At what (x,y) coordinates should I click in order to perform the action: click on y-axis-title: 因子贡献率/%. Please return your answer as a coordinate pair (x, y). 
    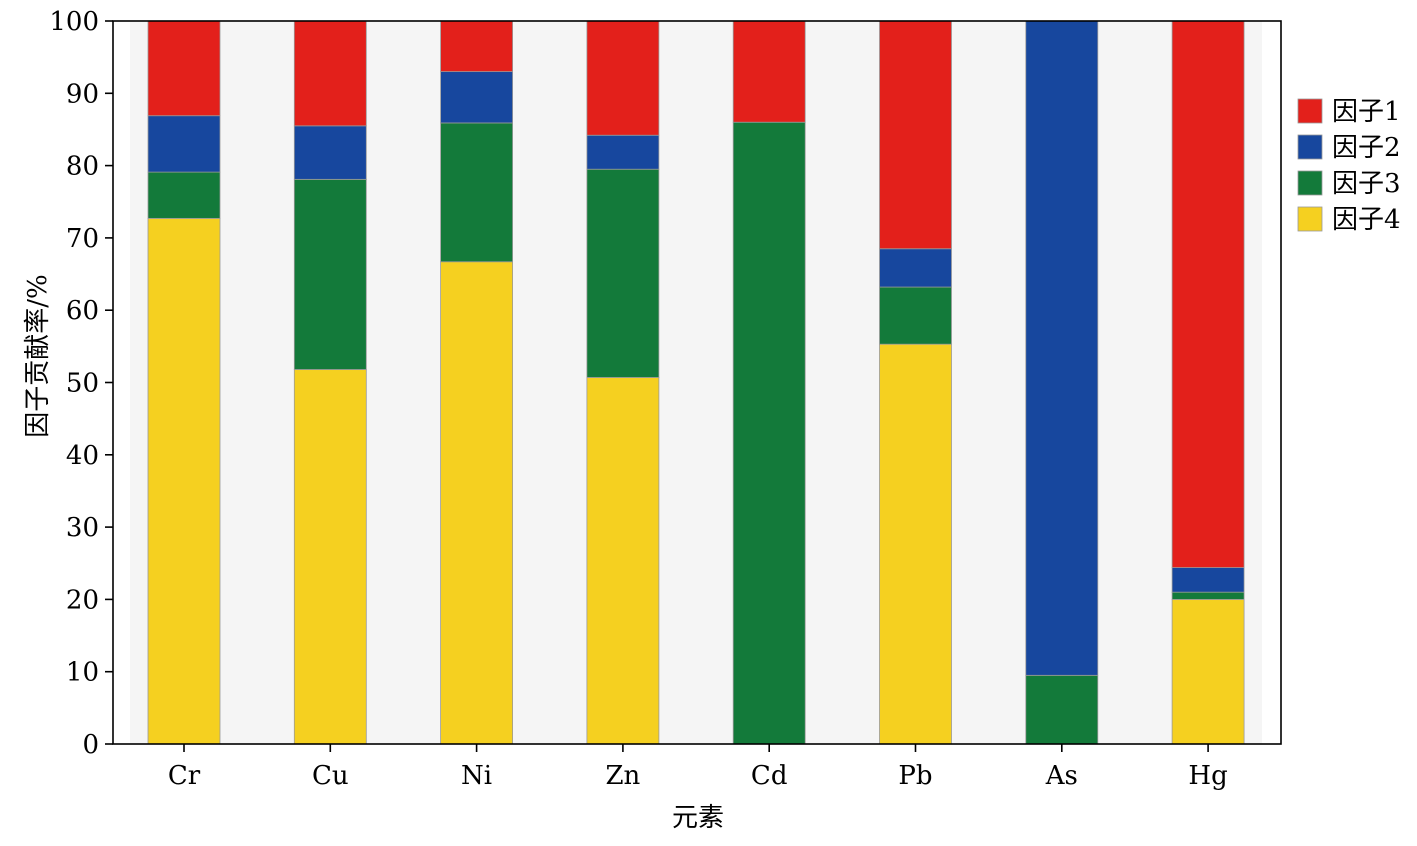
    Looking at the image, I should click on (38, 355).